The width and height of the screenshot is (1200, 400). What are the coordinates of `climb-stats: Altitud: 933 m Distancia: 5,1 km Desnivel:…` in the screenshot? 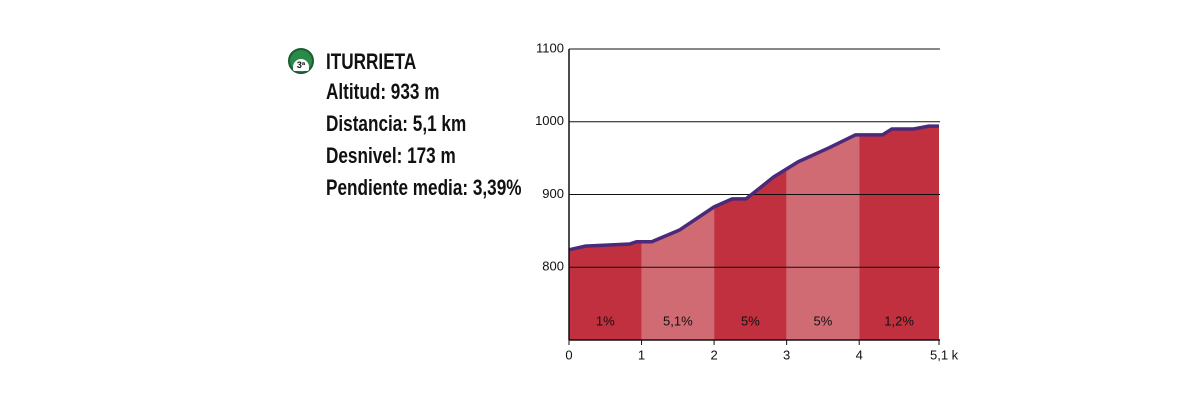 It's located at (451, 140).